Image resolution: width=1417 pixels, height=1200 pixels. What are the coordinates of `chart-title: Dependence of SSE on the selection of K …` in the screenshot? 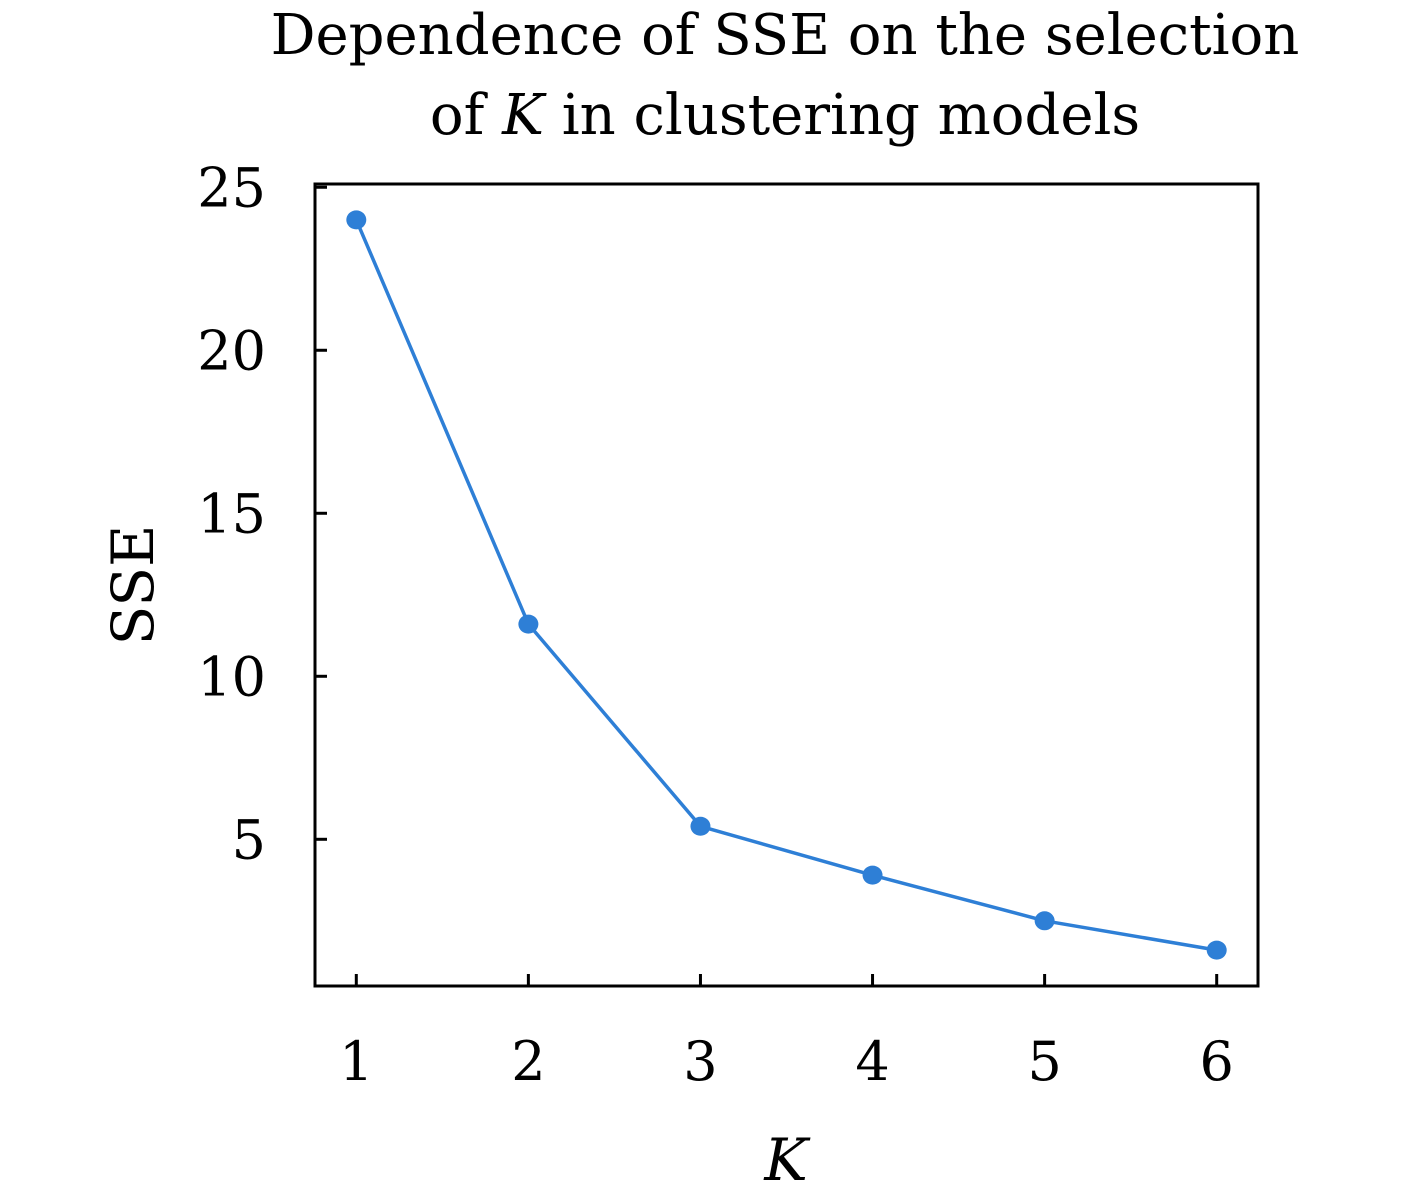 It's located at (708, 77).